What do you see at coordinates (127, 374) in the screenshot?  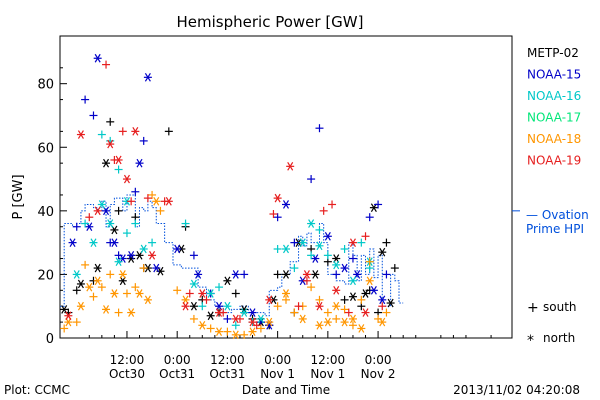 I see `x-tick-label-date: Oct30` at bounding box center [127, 374].